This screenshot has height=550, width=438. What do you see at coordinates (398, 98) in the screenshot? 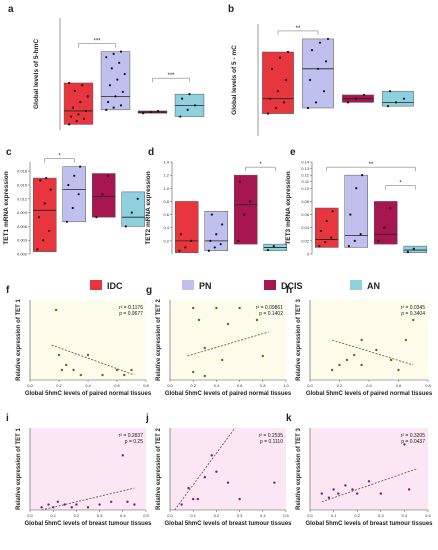
I see `box-b-AN` at bounding box center [398, 98].